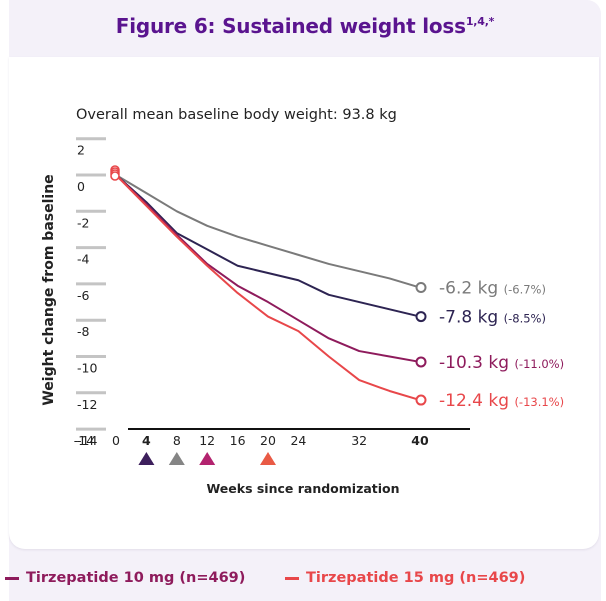 The image size is (606, 601). Describe the element at coordinates (476, 401) in the screenshot. I see `end-value: -12.4 kg` at that location.